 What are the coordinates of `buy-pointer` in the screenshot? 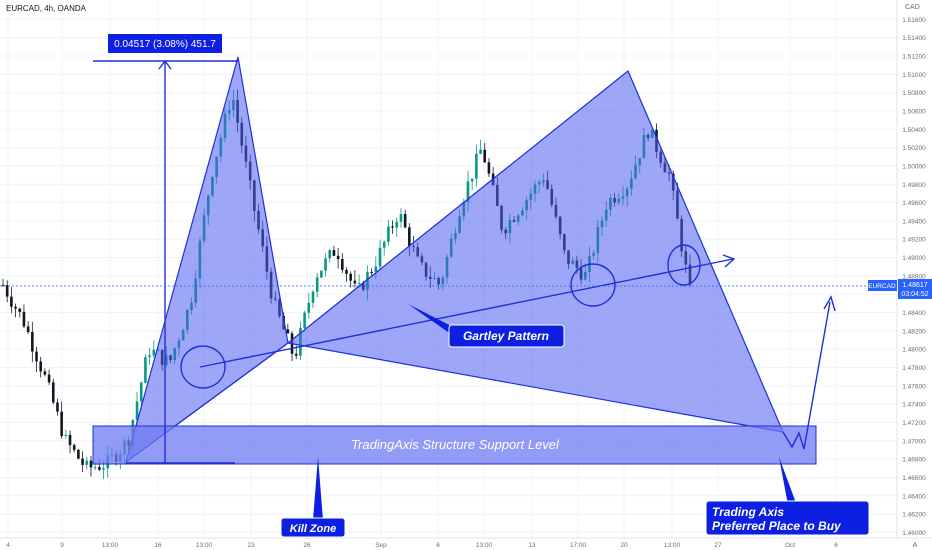 It's located at (787, 481).